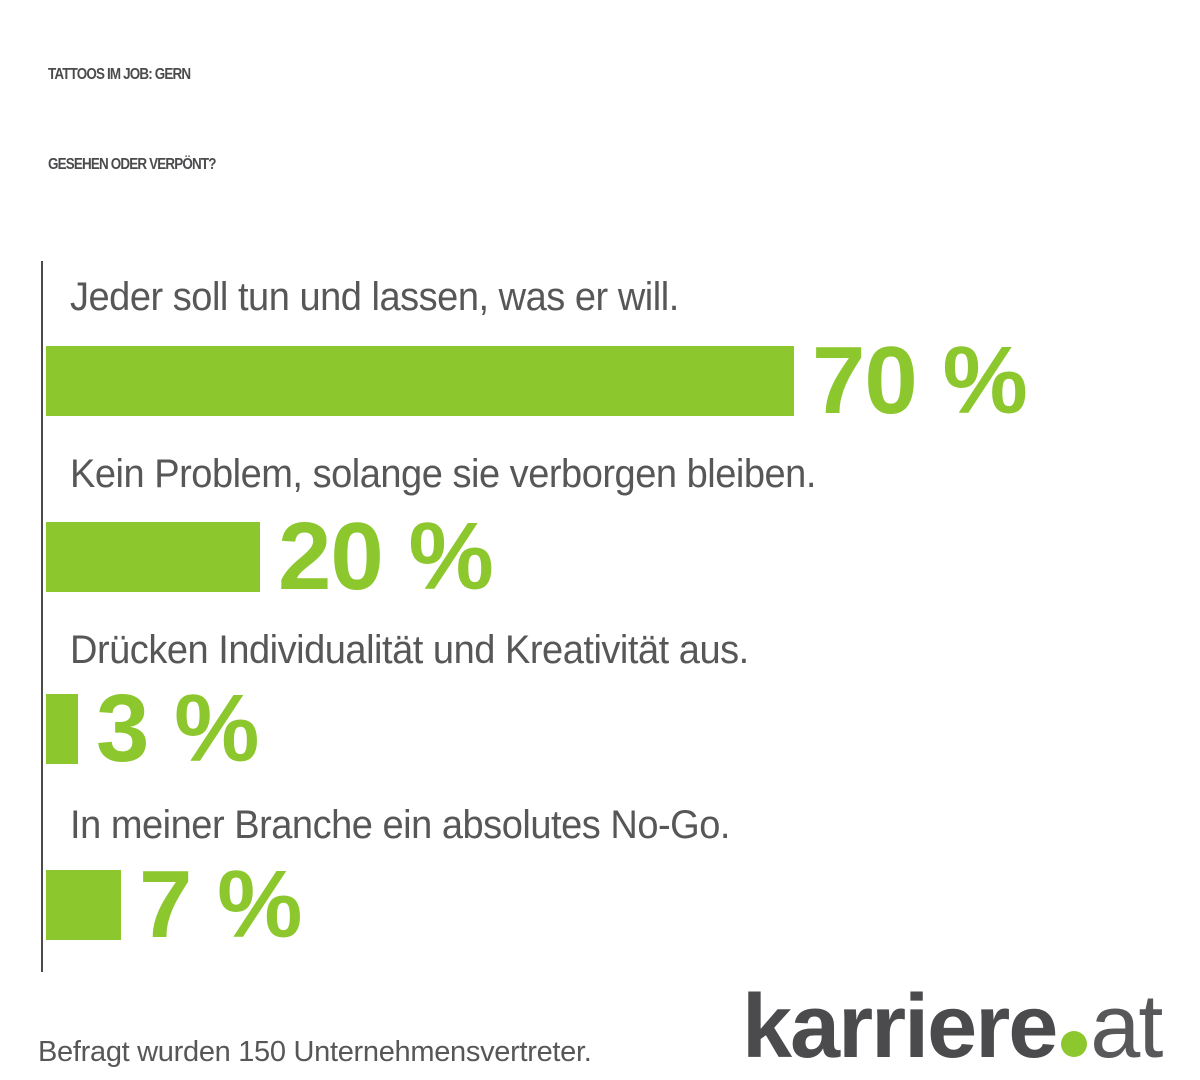 This screenshot has width=1200, height=1080. What do you see at coordinates (270, 556) in the screenshot?
I see `bar-row-2: 20 %` at bounding box center [270, 556].